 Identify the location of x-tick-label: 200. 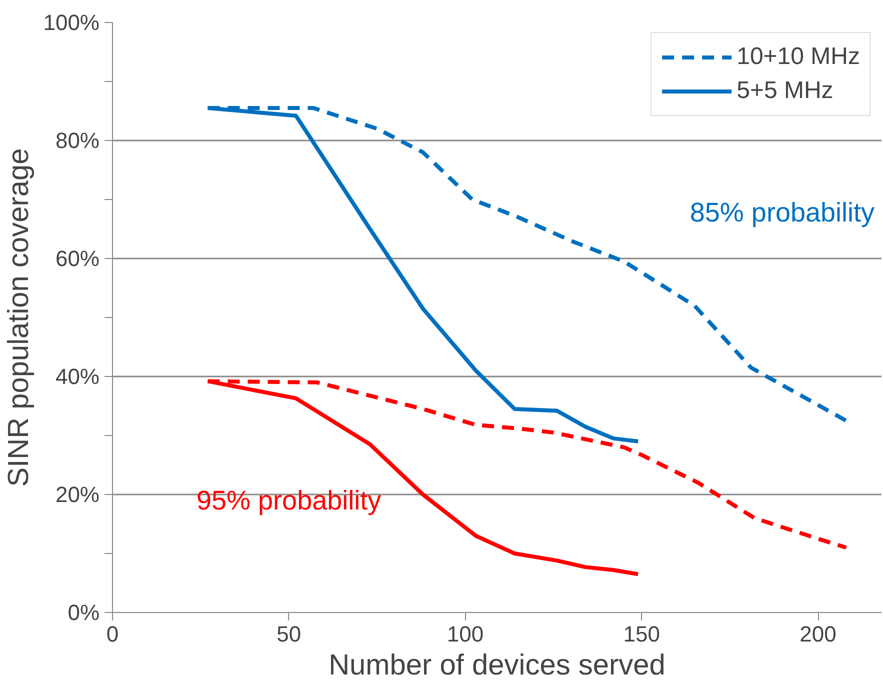
(818, 634).